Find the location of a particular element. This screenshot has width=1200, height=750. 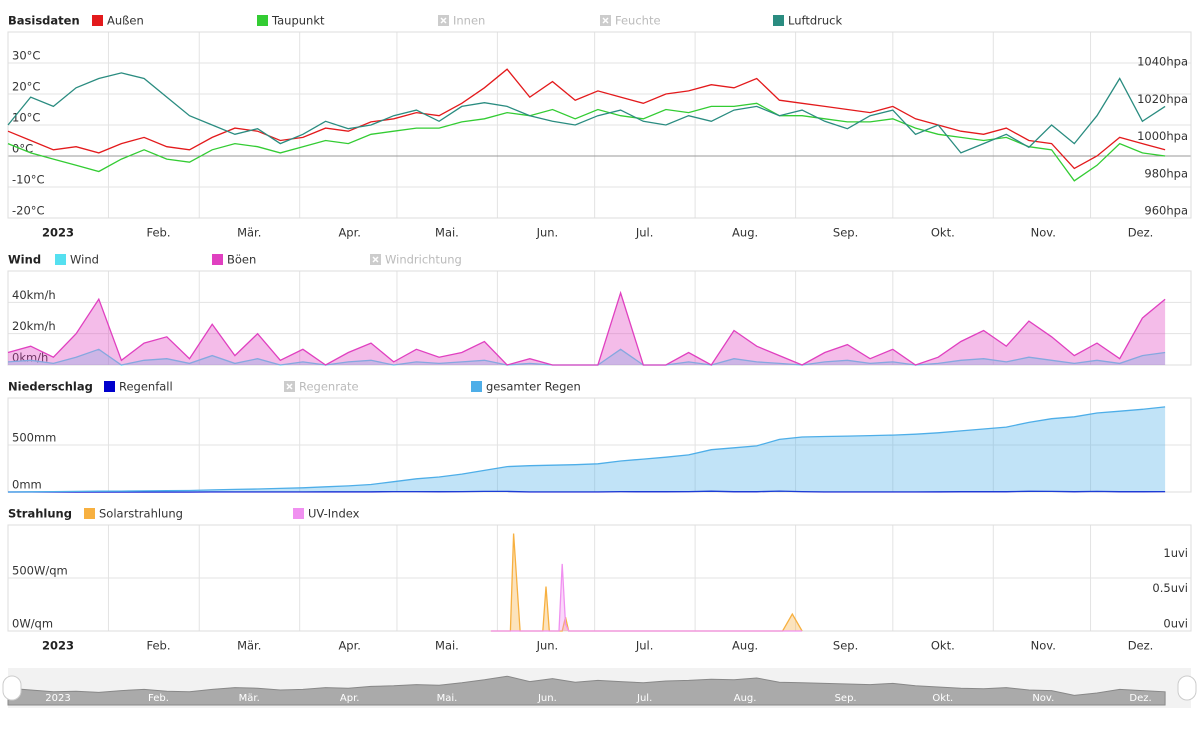

y-tick-label: 500mm is located at coordinates (34, 438).